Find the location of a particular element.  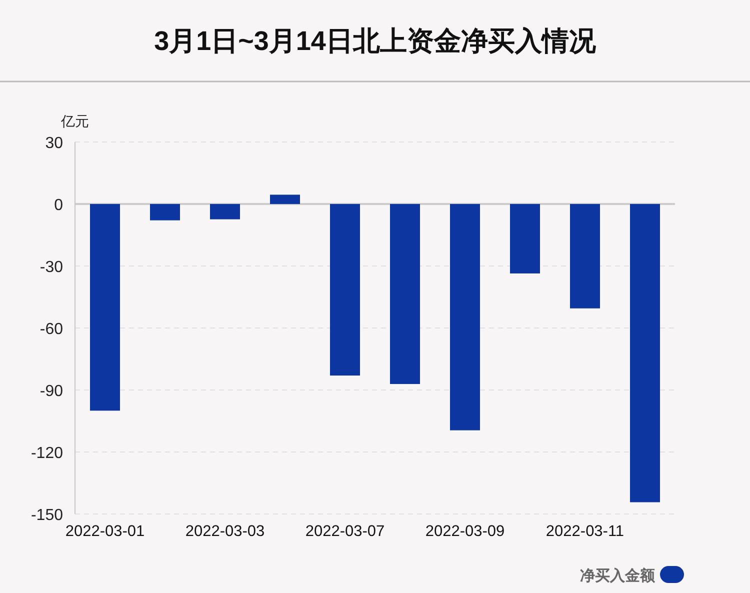

x-tick-label: 2022-03-11 is located at coordinates (585, 531).